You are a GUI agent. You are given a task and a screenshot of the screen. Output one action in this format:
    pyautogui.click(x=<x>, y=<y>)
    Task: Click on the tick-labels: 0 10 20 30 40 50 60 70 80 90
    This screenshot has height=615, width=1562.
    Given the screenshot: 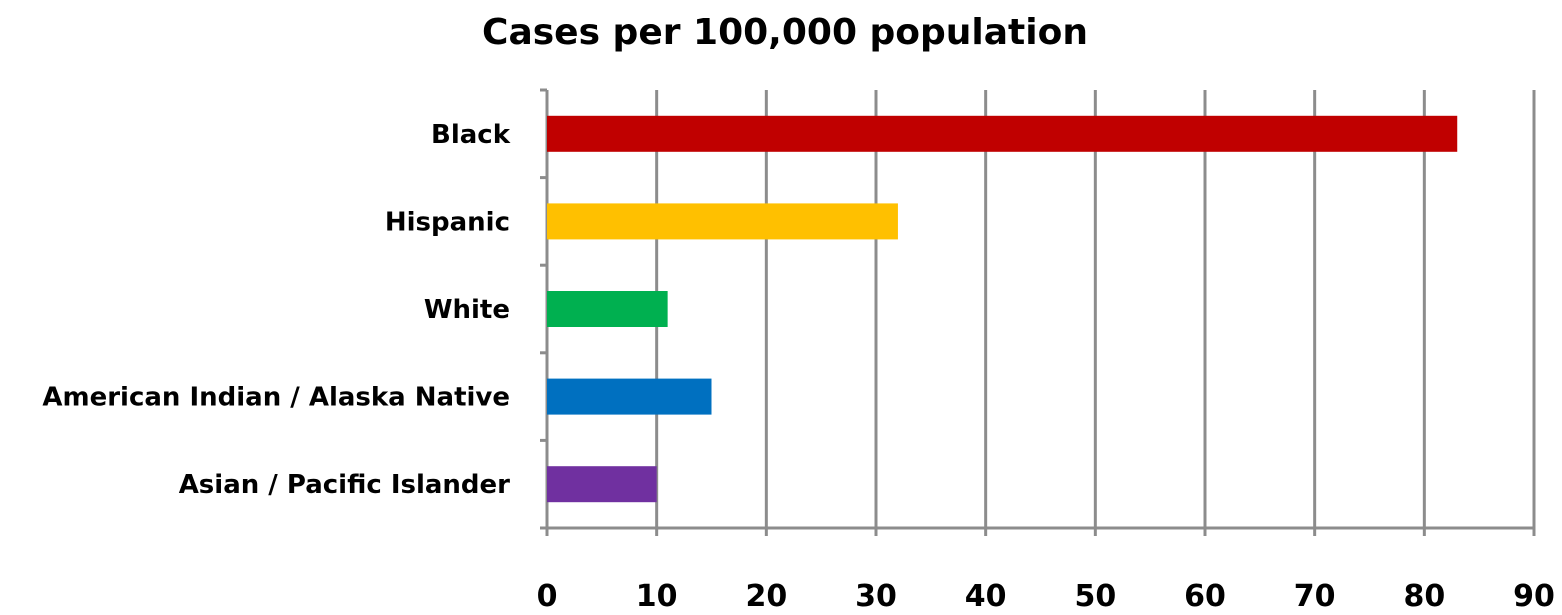 What is the action you would take?
    pyautogui.click(x=1046, y=596)
    